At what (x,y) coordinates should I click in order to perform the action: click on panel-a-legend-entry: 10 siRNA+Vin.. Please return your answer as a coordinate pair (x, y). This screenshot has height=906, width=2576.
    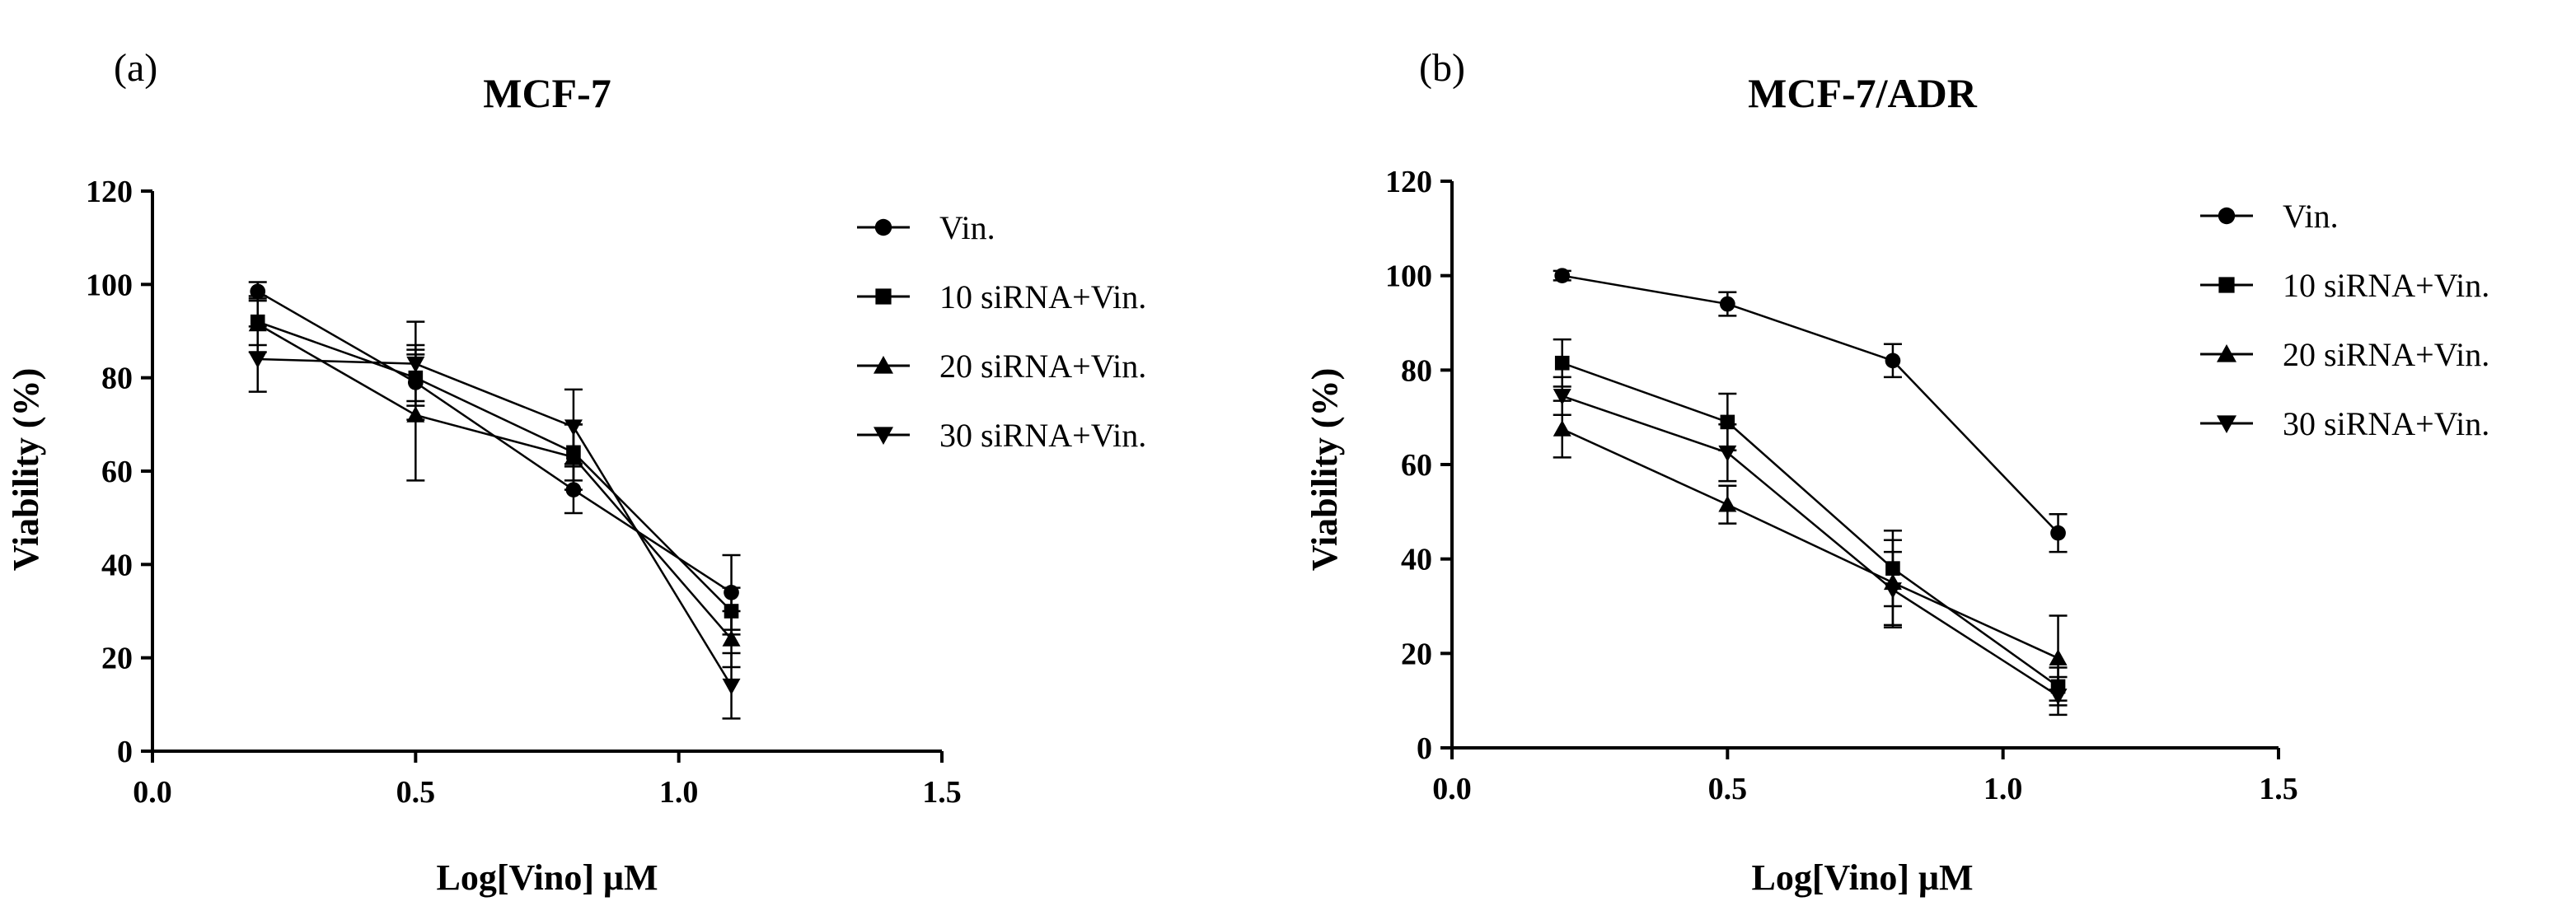
    Looking at the image, I should click on (1001, 296).